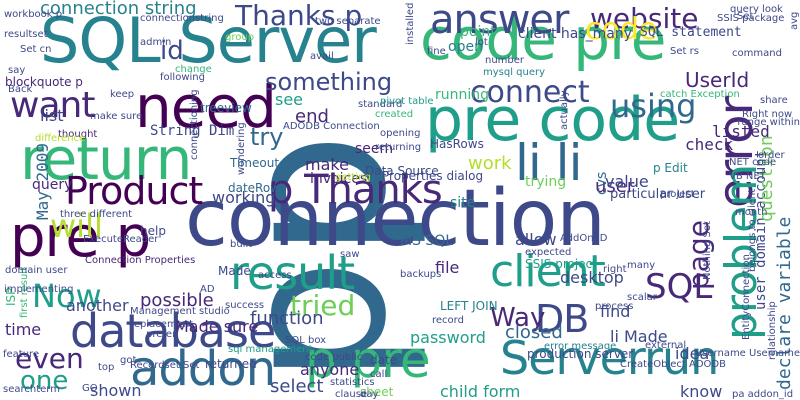 The width and height of the screenshot is (800, 400). What do you see at coordinates (407, 101) in the screenshot?
I see `cloud-word-pivot-table: pivot table` at bounding box center [407, 101].